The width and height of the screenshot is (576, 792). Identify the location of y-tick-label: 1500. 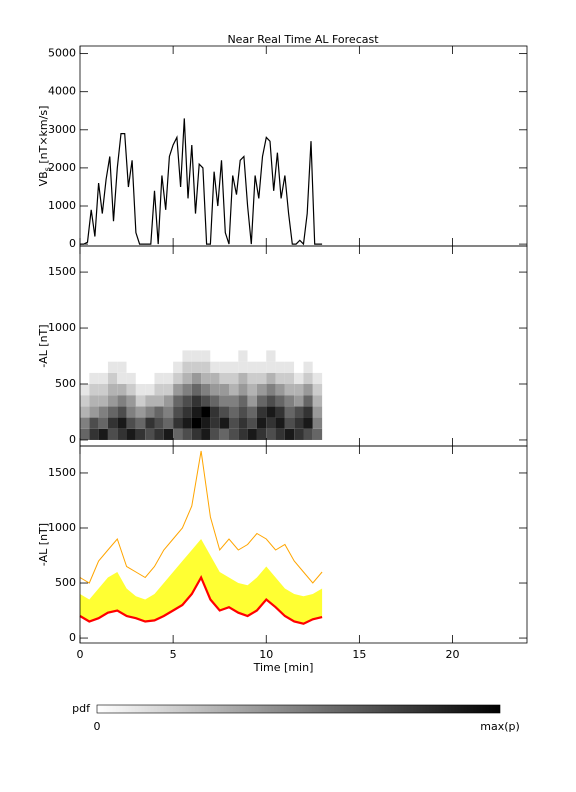
(62, 271).